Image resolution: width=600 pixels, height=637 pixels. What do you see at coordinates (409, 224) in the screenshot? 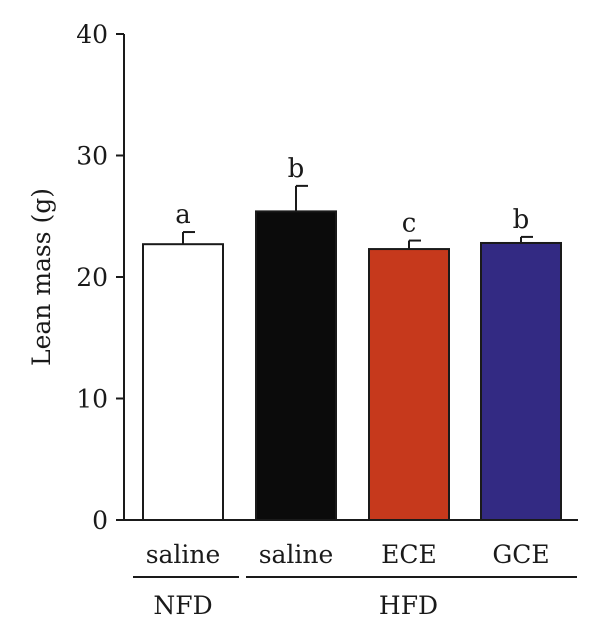
I see `significance-label-2: c` at bounding box center [409, 224].